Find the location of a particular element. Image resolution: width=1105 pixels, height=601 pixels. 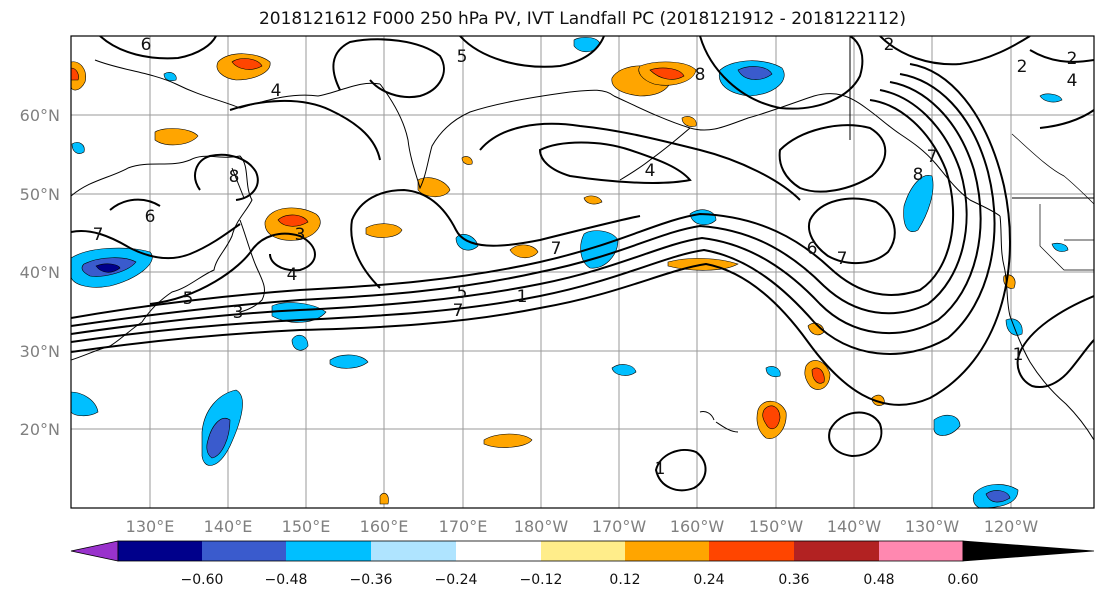

lat-tick-label: 60°N is located at coordinates (40, 115).